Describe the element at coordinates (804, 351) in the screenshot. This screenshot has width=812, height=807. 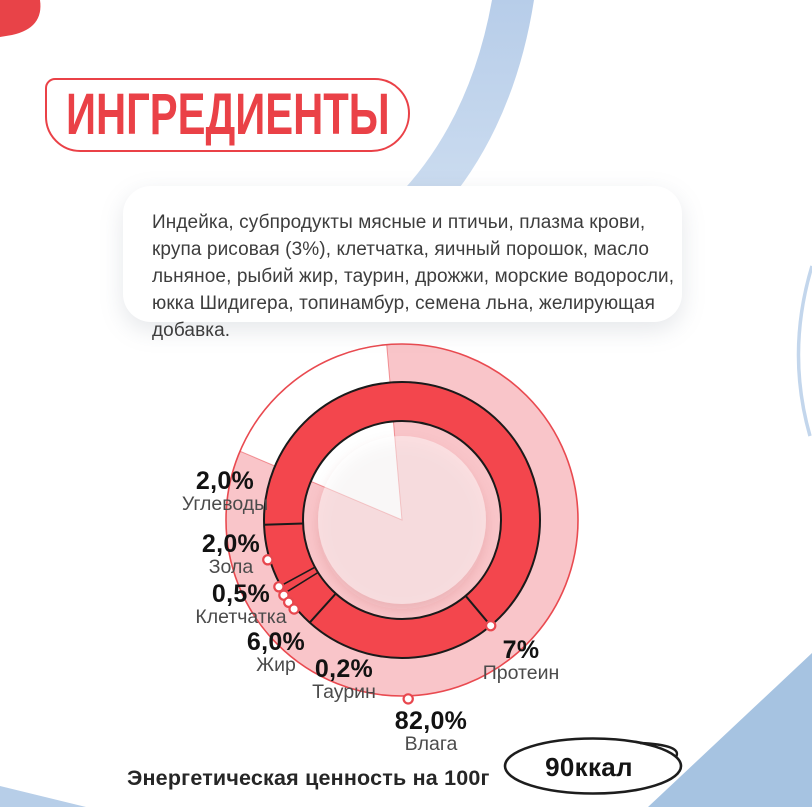
I see `blue-arc-decoration` at that location.